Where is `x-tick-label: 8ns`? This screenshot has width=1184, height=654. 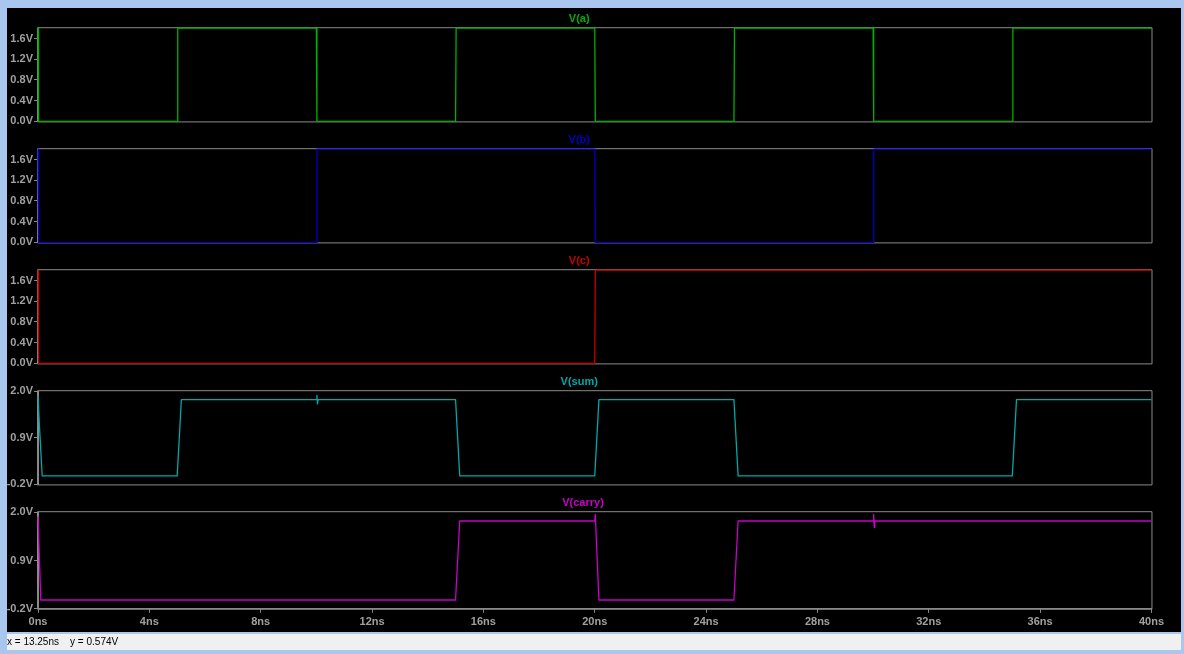
x-tick-label: 8ns is located at coordinates (261, 621).